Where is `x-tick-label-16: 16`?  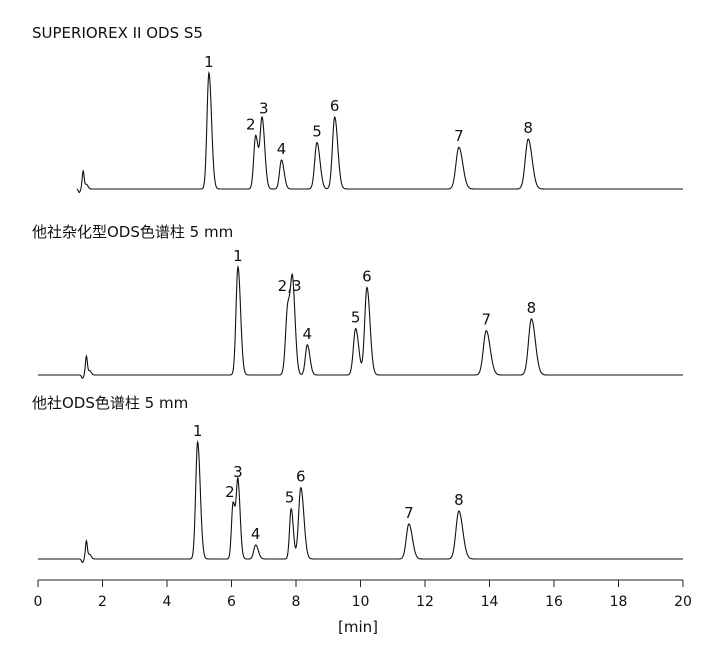
x-tick-label-16: 16 is located at coordinates (554, 602).